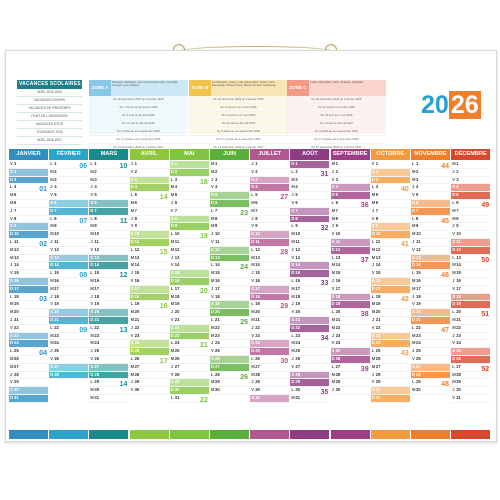 Image resolution: width=500 pixels, height=500 pixels. I want to click on day-number: 28, so click(137, 374).